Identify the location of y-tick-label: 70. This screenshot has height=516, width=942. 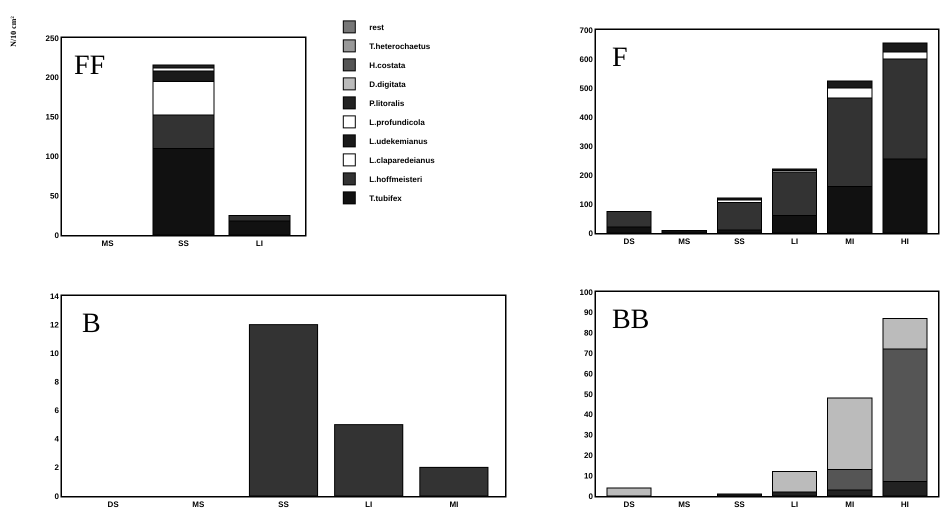
(589, 353).